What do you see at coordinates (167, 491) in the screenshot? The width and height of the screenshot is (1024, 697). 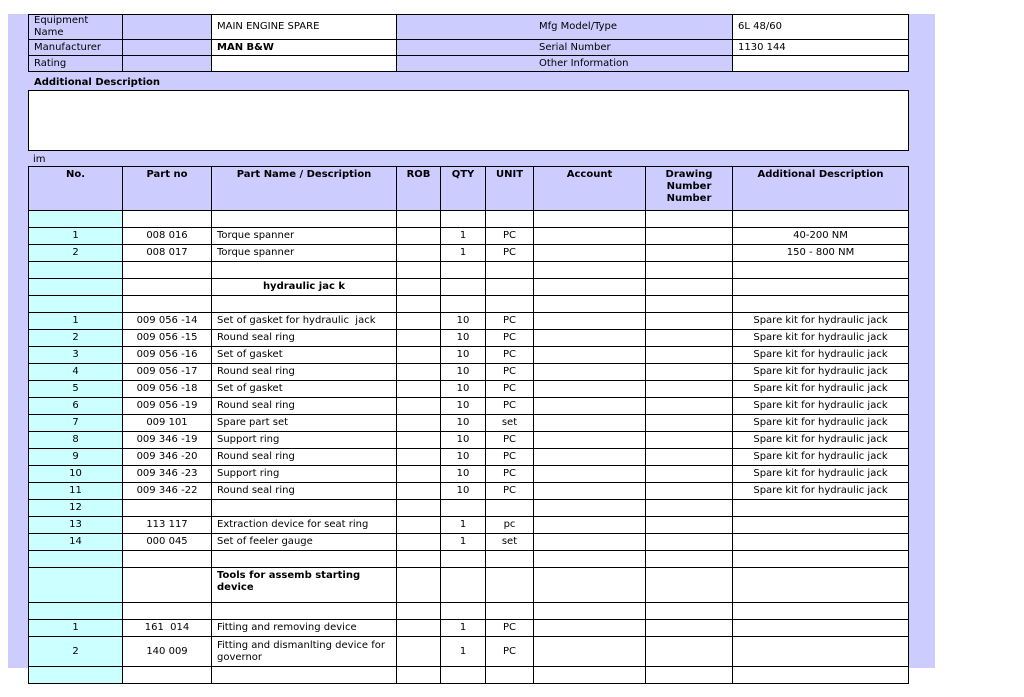 I see `cell: 009 346 -22` at bounding box center [167, 491].